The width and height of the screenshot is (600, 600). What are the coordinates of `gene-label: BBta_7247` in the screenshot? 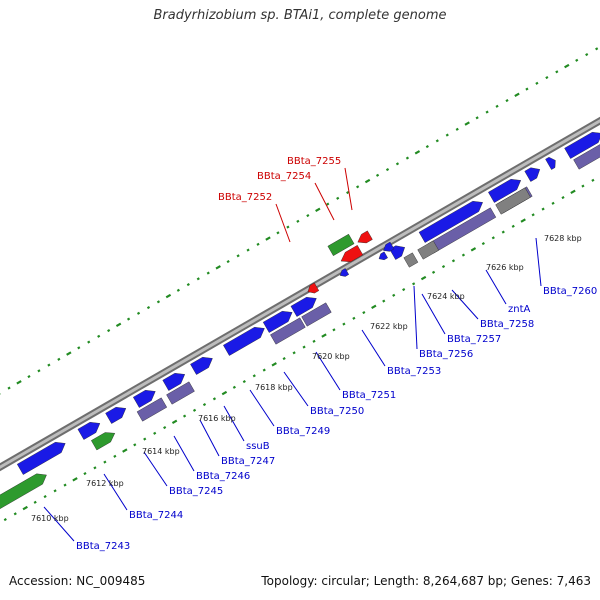 It's located at (248, 461).